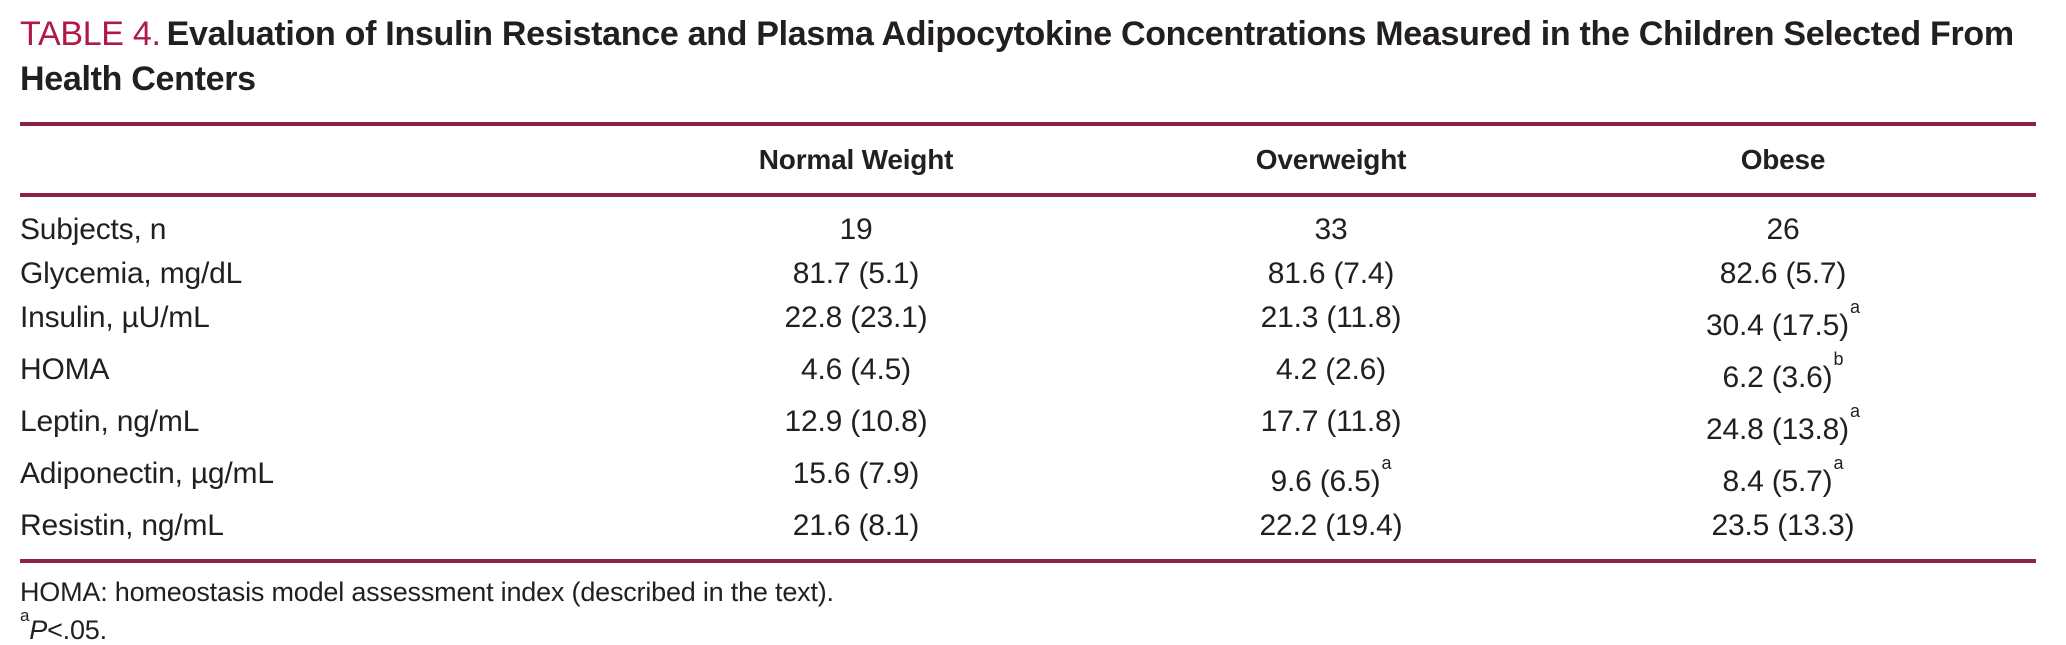  I want to click on bottom-rule, so click(1028, 561).